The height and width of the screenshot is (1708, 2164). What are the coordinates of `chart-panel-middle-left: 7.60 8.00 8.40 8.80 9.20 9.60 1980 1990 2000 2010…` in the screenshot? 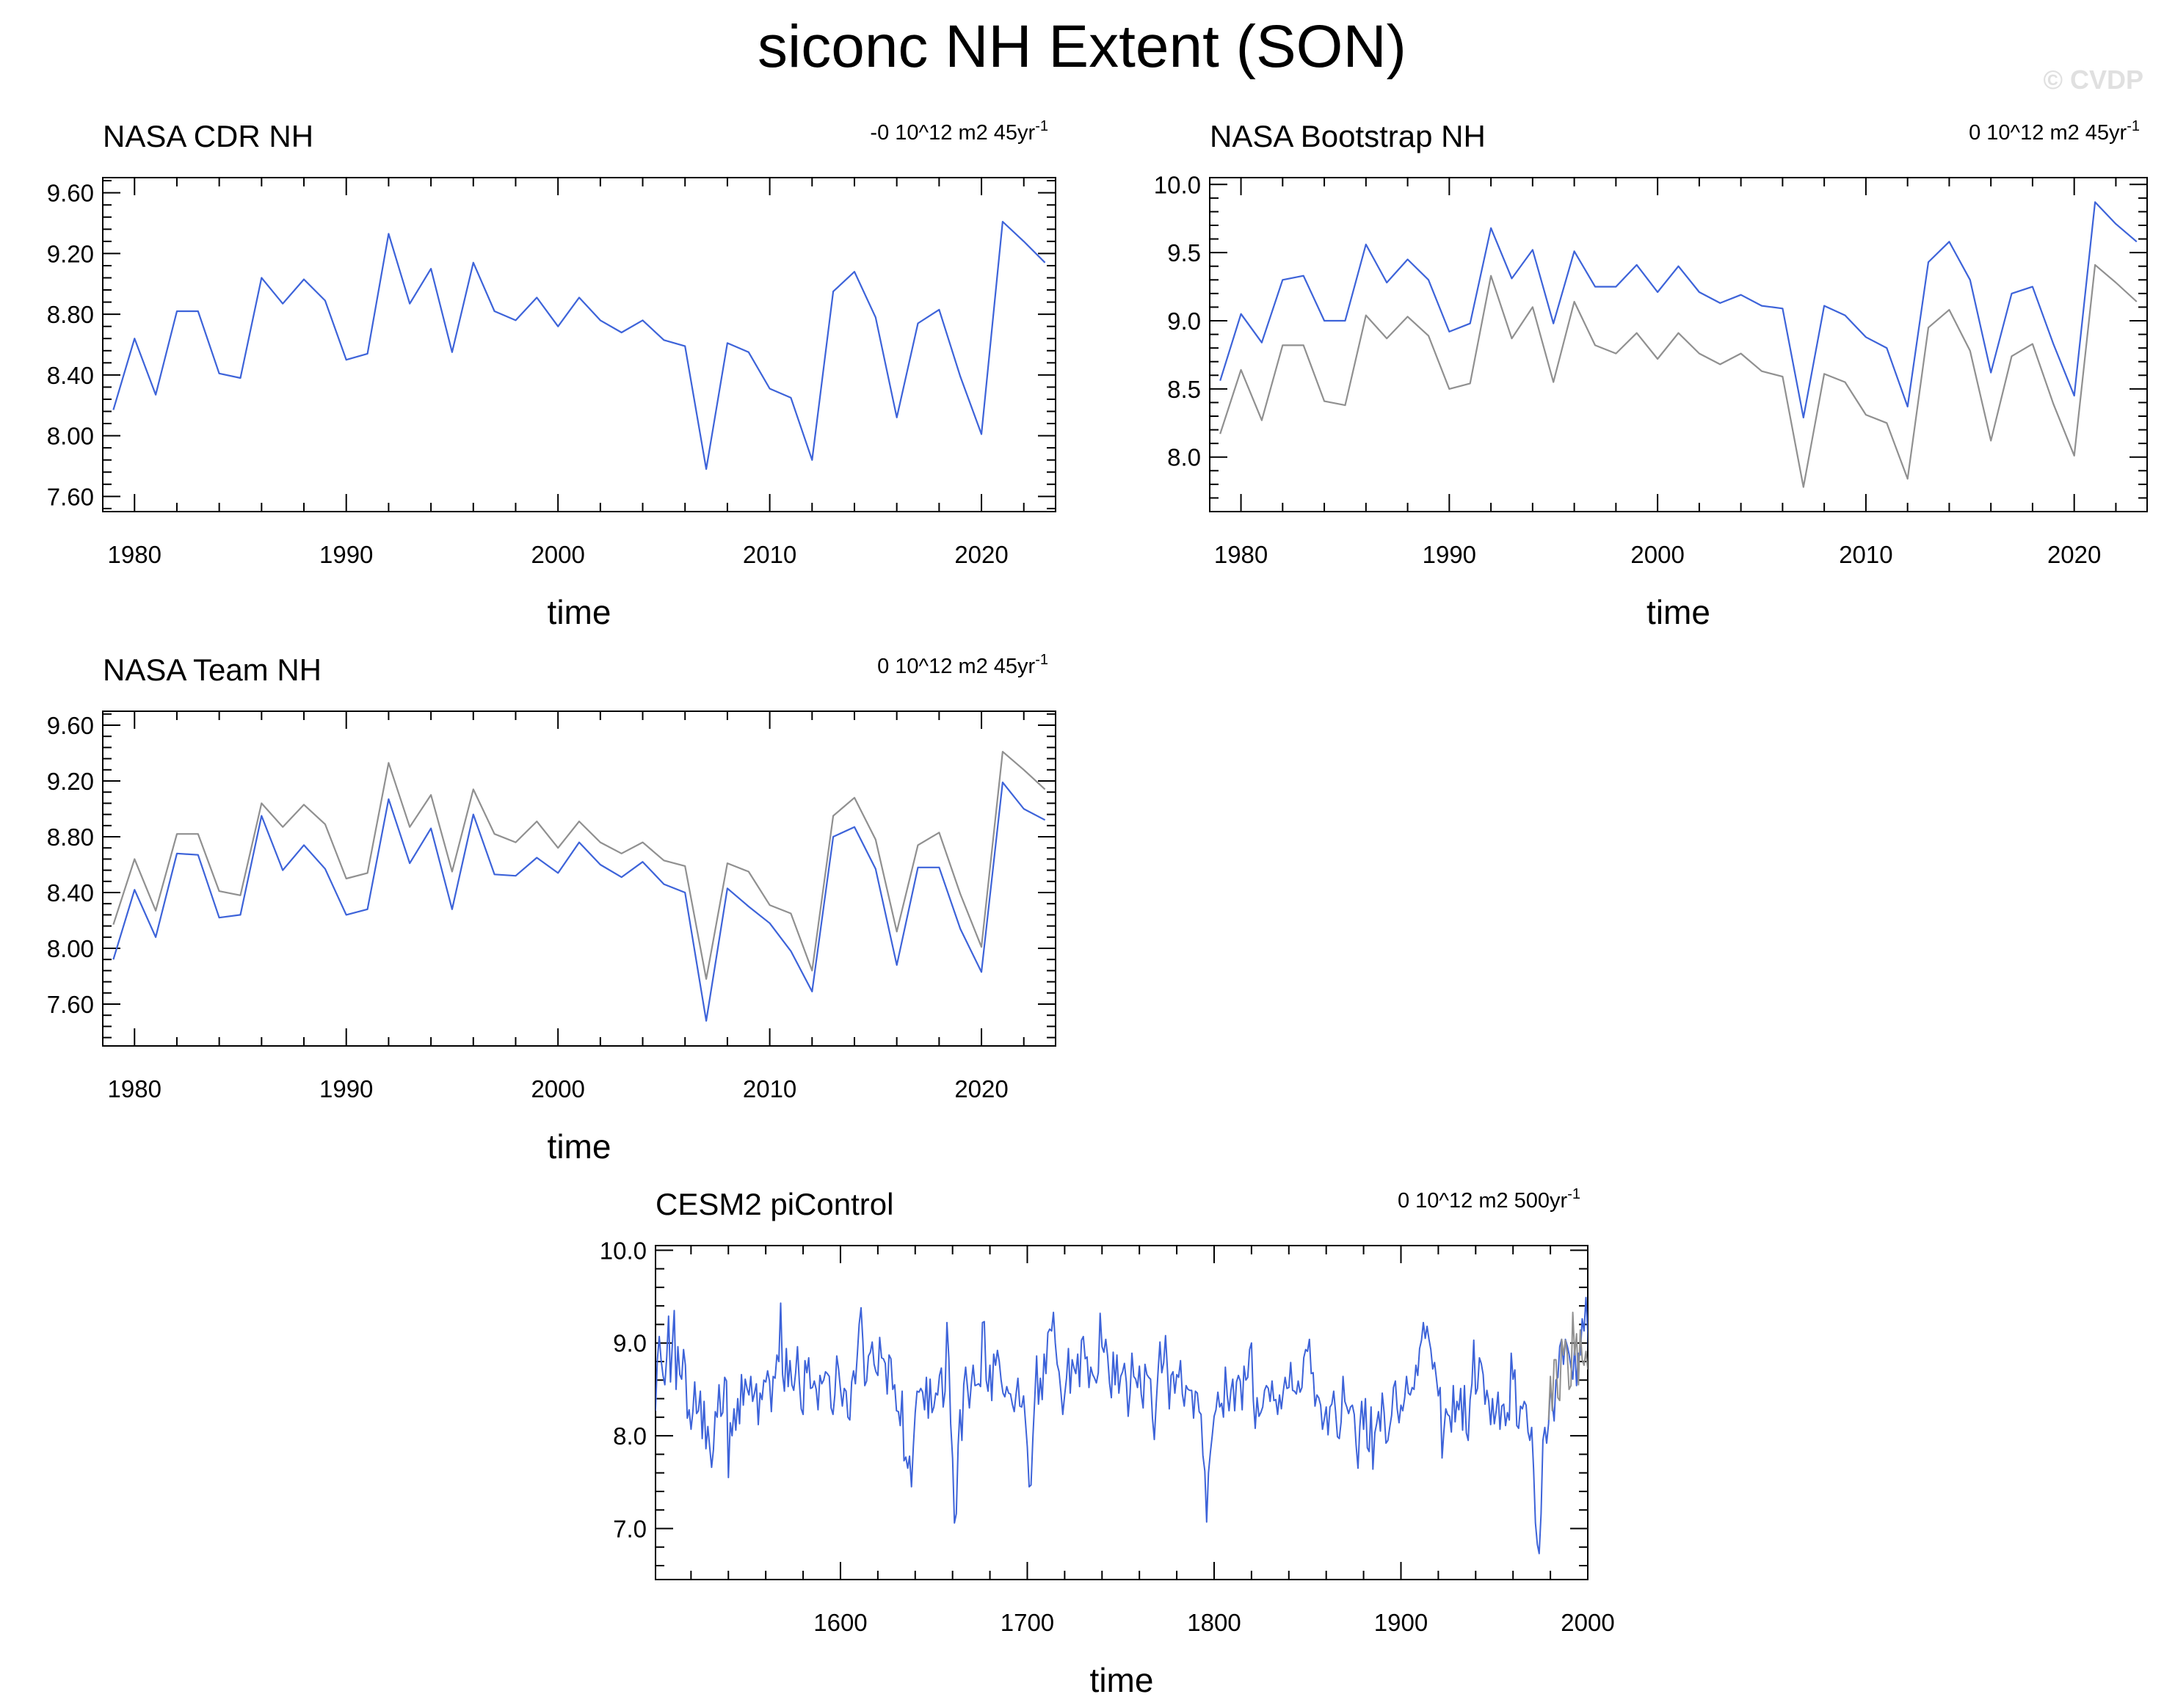 It's located at (551, 909).